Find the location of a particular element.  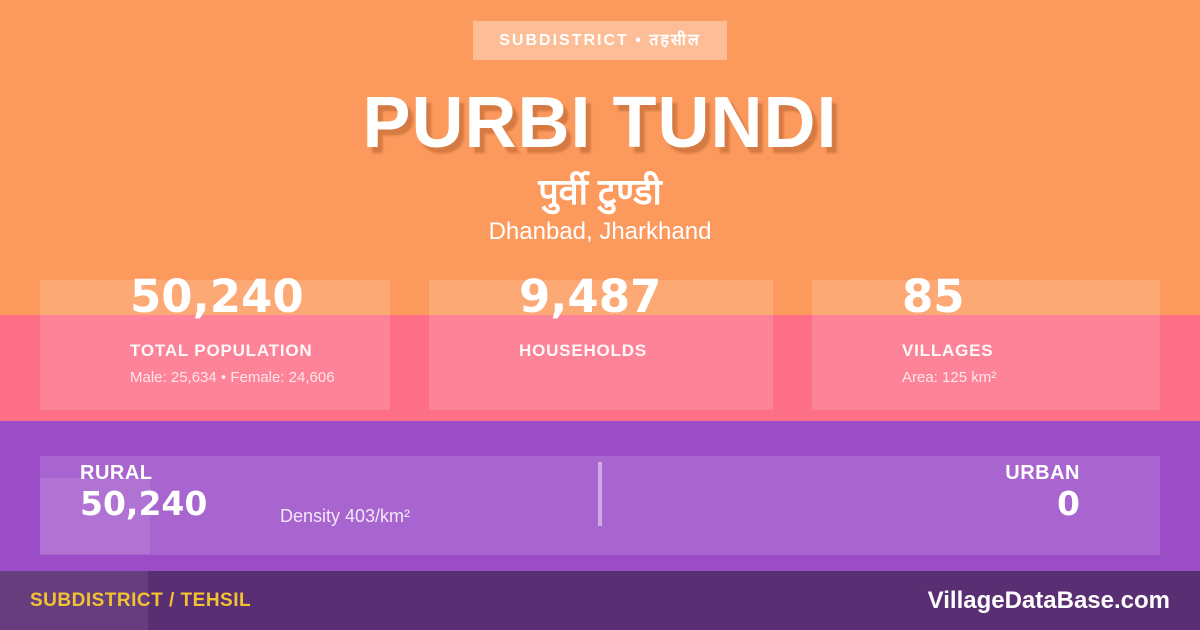

urban-stat: URBAN 0 is located at coordinates (1042, 491).